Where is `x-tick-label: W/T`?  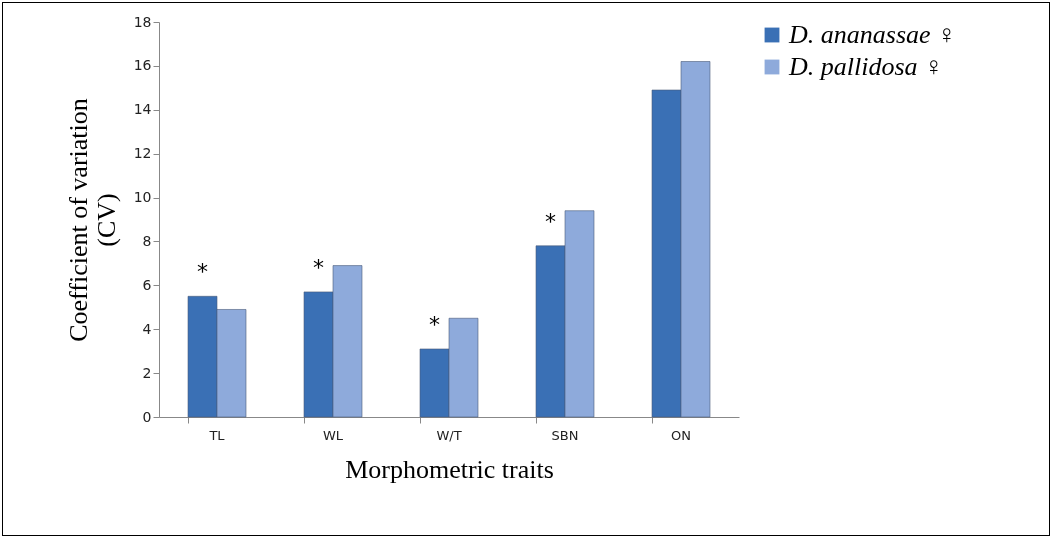
x-tick-label: W/T is located at coordinates (449, 435).